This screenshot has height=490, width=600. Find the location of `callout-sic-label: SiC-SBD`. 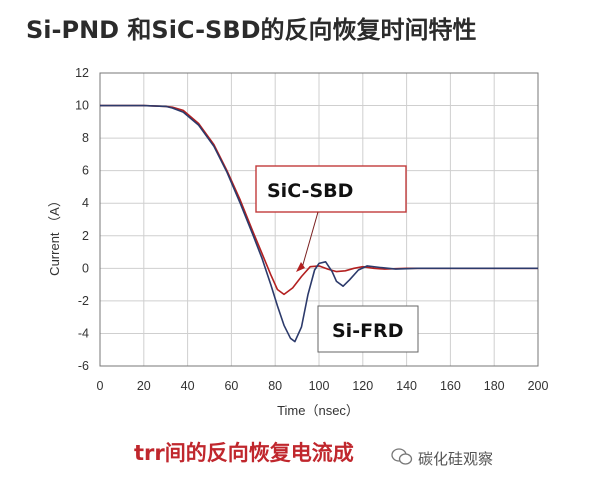

callout-sic-label: SiC-SBD is located at coordinates (310, 191).